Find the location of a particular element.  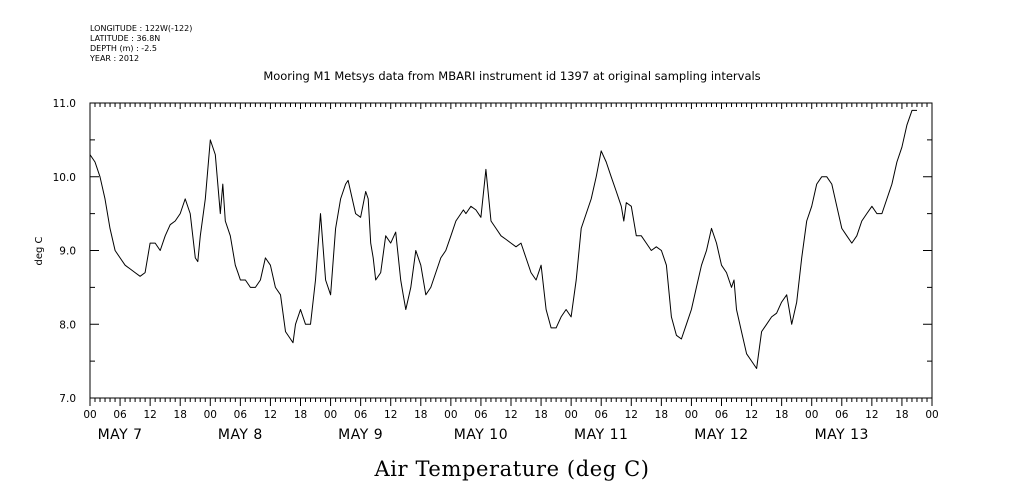

date-label: MAY 10 is located at coordinates (481, 435).